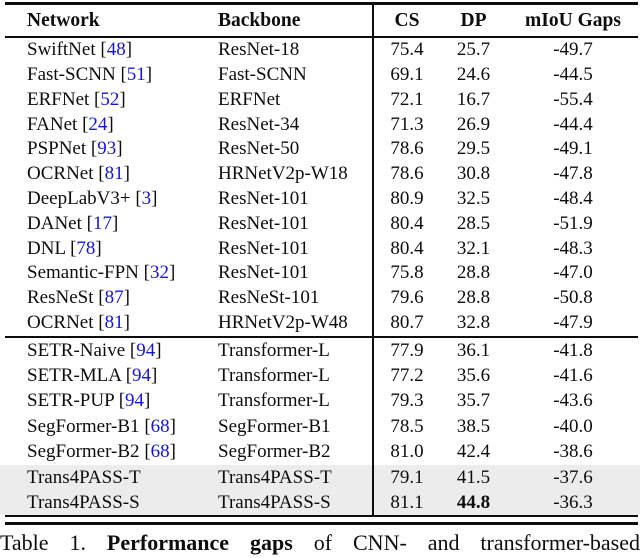 This screenshot has width=640, height=558. I want to click on table-row: Fast-SCNN [51] Fast-SCNN 69.1 24.6 -44.5, so click(320, 75).